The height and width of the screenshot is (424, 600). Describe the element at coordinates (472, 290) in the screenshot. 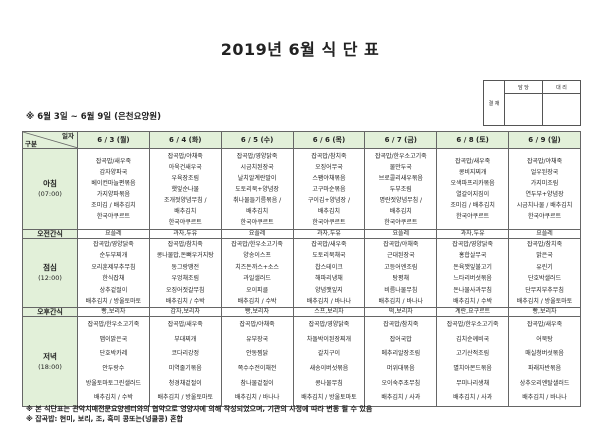

I see `menu-item: 돈나물사과무침` at that location.